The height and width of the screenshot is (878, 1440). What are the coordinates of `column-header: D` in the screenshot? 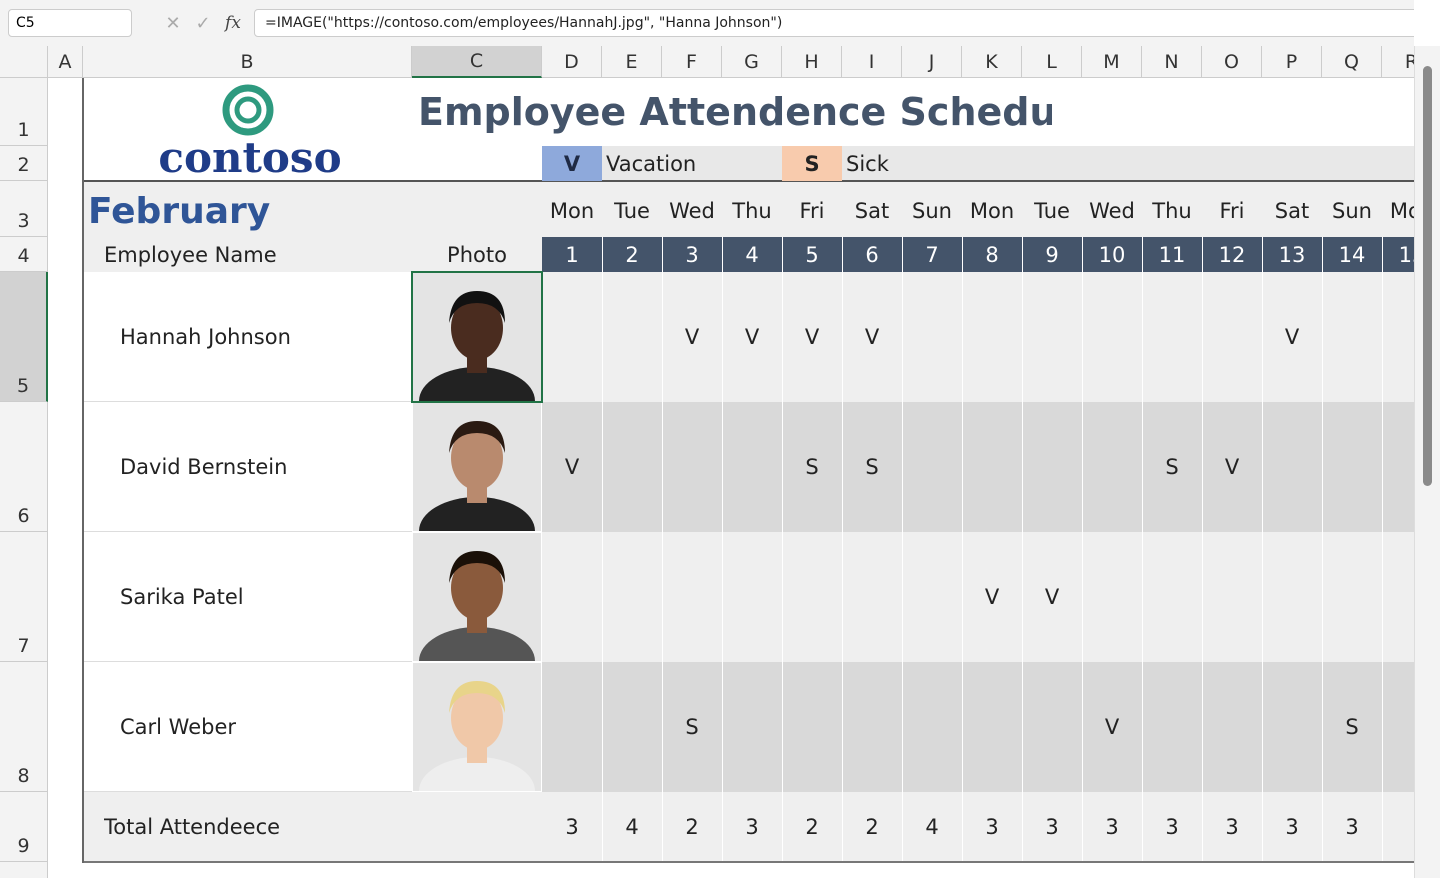 It's located at (572, 62).